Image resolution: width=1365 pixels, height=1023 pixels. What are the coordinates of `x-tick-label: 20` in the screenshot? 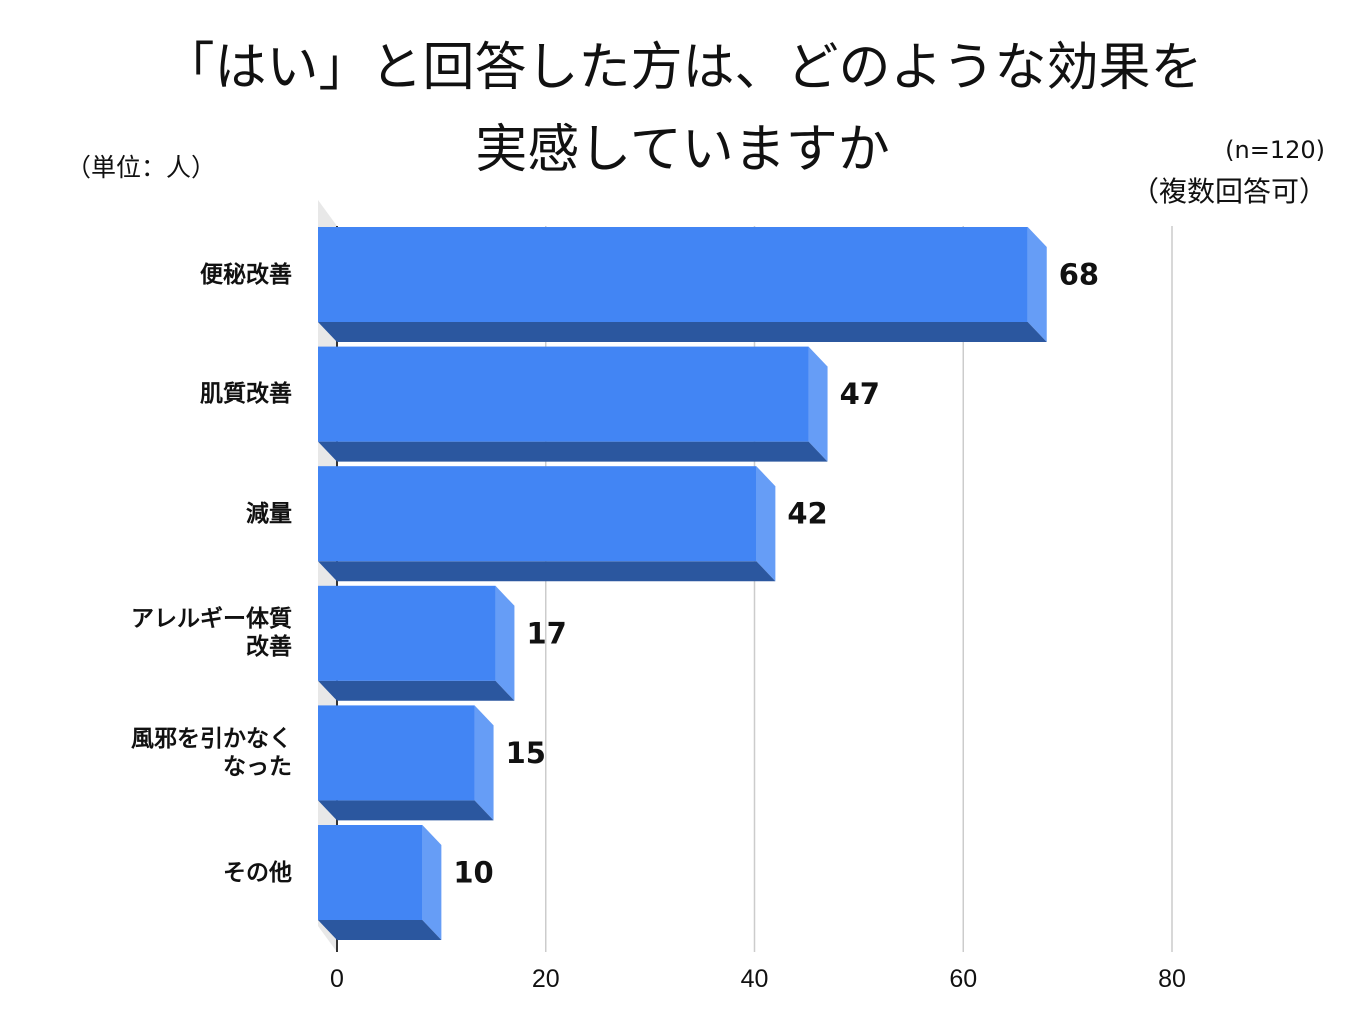 It's located at (546, 979).